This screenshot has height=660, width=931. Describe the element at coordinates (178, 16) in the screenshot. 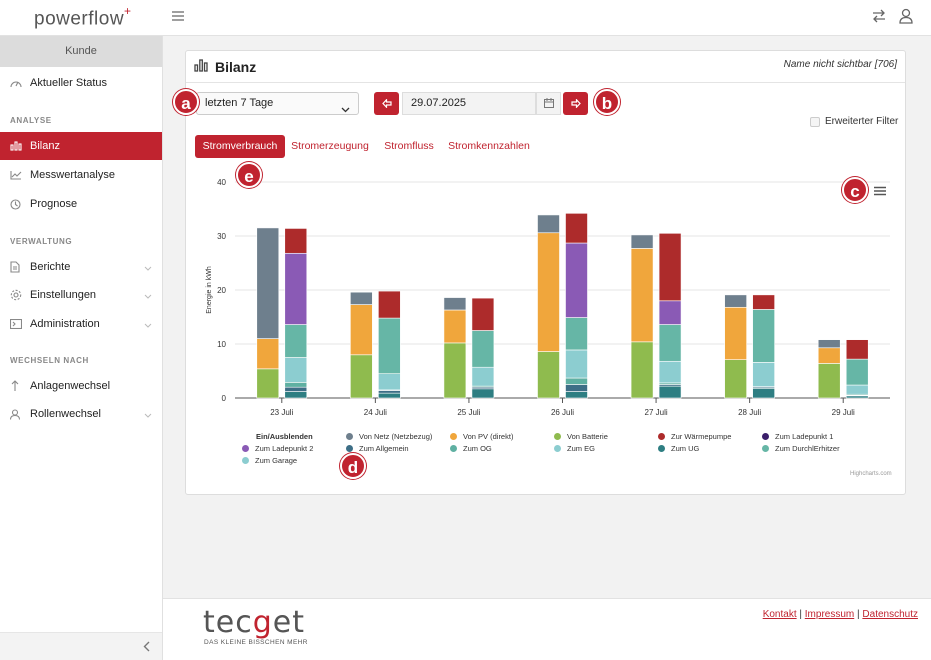

I see `hamburger-menu-icon` at that location.